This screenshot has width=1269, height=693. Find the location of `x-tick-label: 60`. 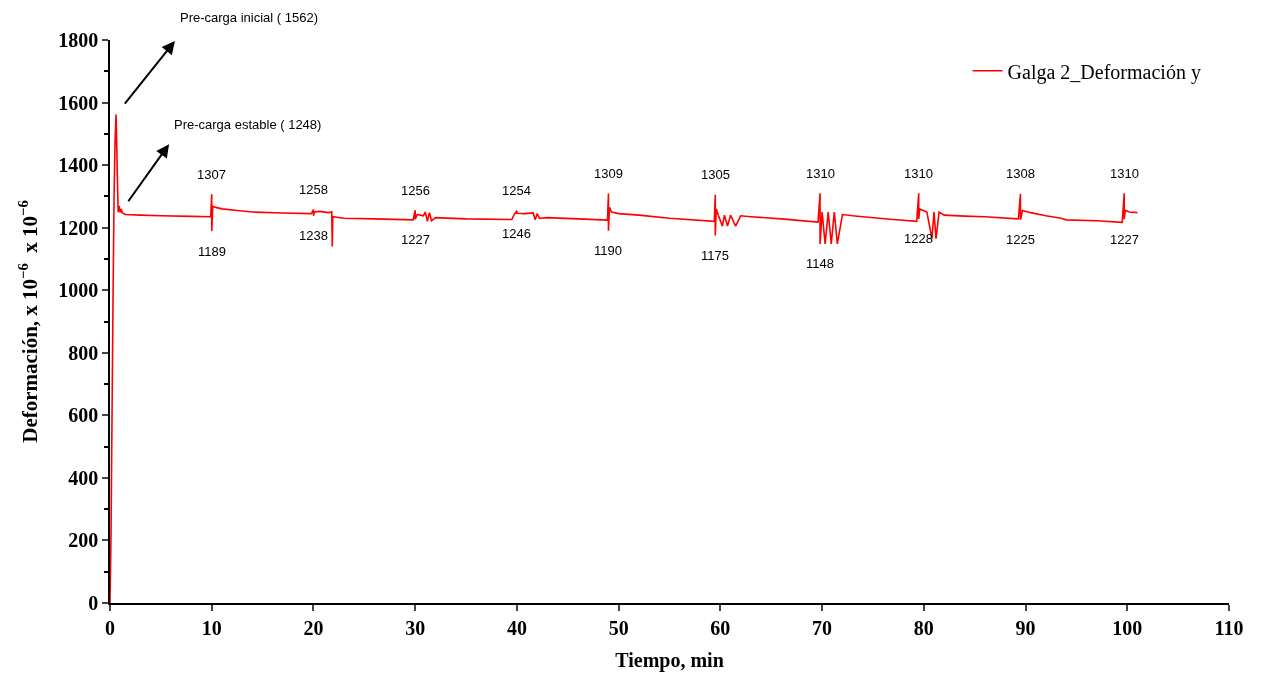

x-tick-label: 60 is located at coordinates (720, 627).